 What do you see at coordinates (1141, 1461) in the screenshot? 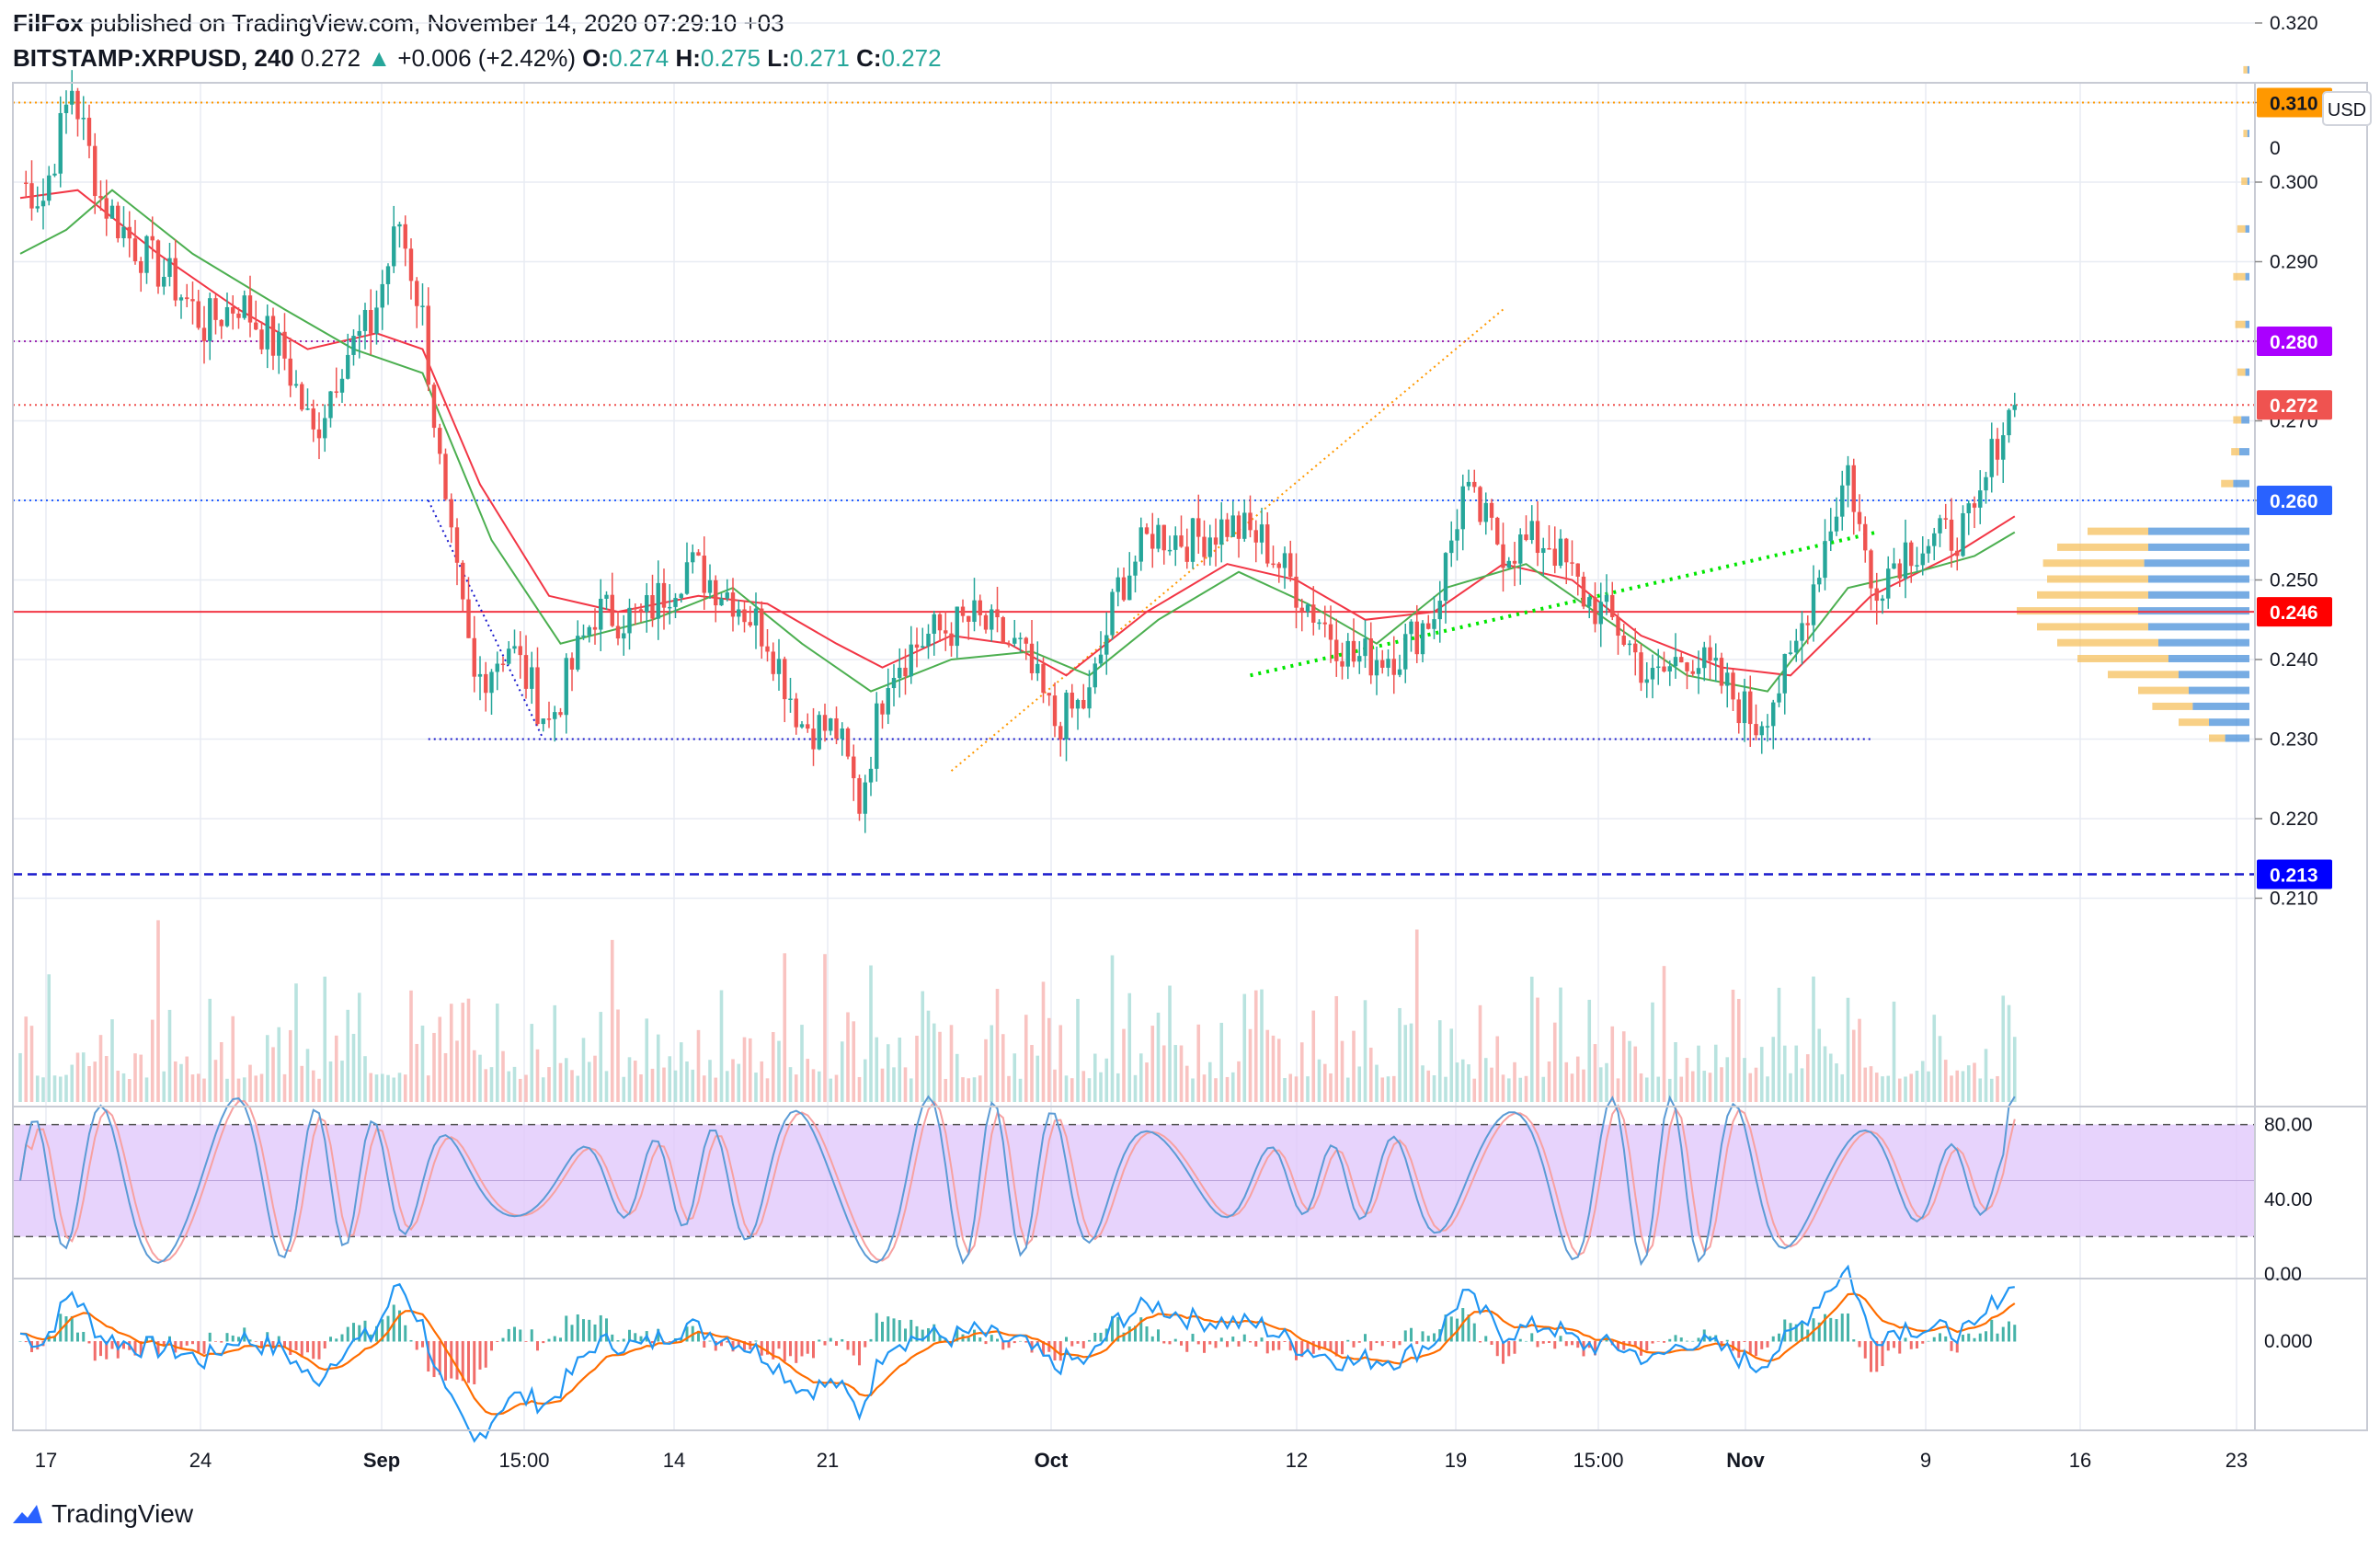
I see `time-axis: 17 24 Sep 15:00 14 21 Oct 12 19 15:00 Nov 9 16 23` at bounding box center [1141, 1461].